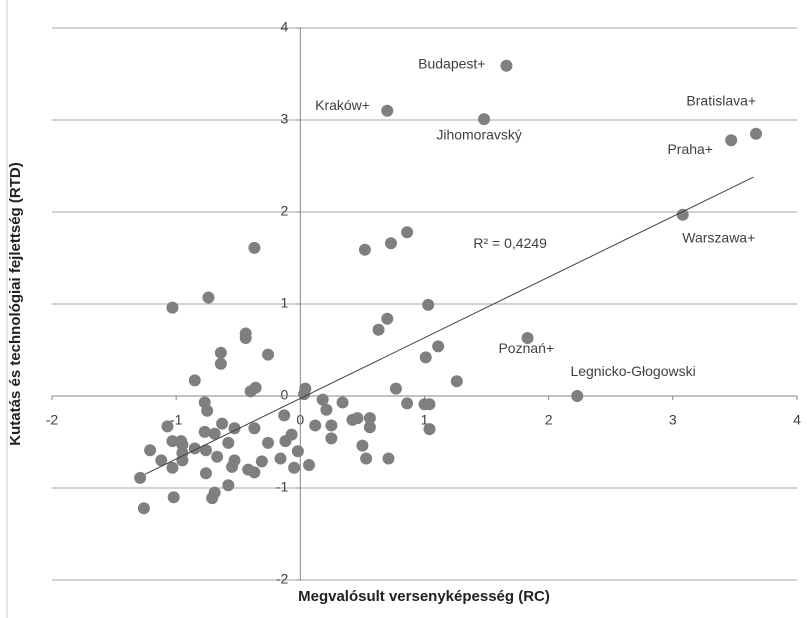 The height and width of the screenshot is (618, 812). What do you see at coordinates (718, 237) in the screenshot?
I see `annotation: Warszawa+` at bounding box center [718, 237].